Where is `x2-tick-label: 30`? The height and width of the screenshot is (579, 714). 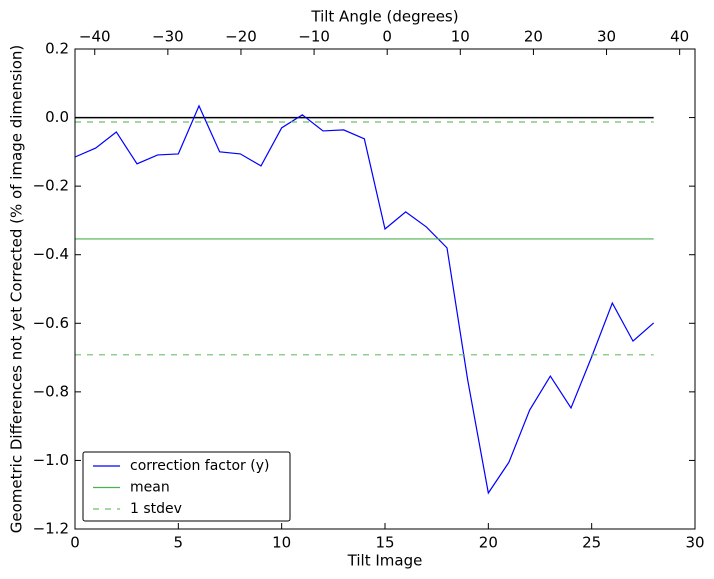 x2-tick-label: 30 is located at coordinates (606, 37).